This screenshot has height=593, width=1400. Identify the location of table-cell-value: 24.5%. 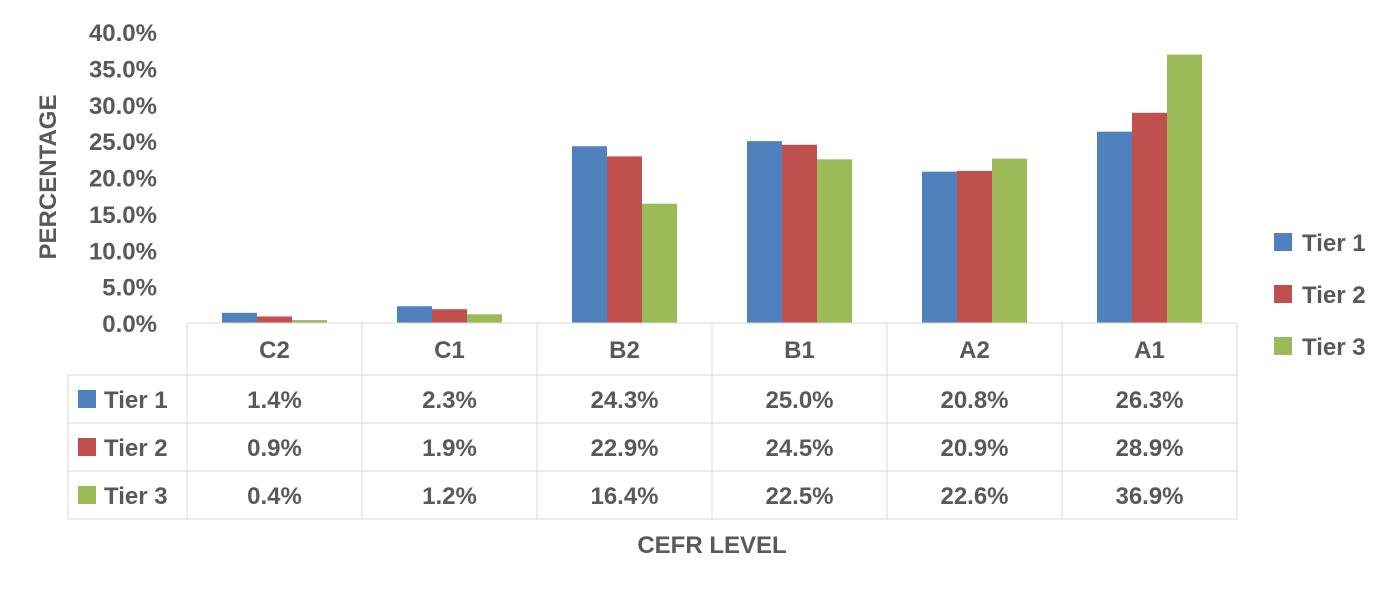
(799, 448).